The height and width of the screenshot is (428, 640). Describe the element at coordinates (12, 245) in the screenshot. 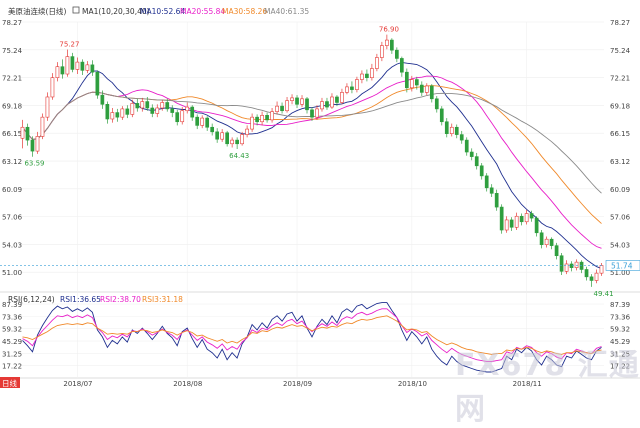

I see `price-tick-left: 54.03` at that location.